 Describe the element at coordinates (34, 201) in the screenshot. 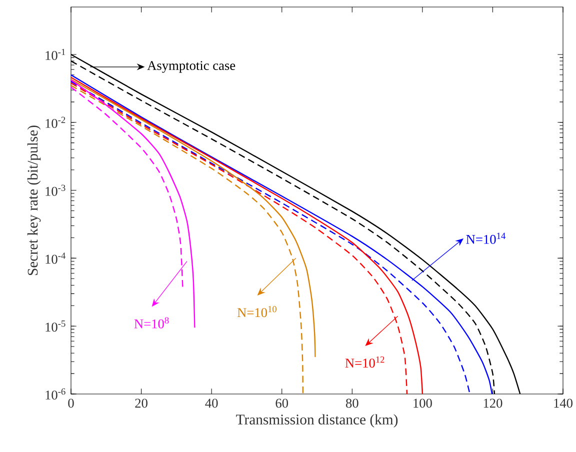

I see `y-axis-title: Secret key rate (bit/pulse)` at that location.